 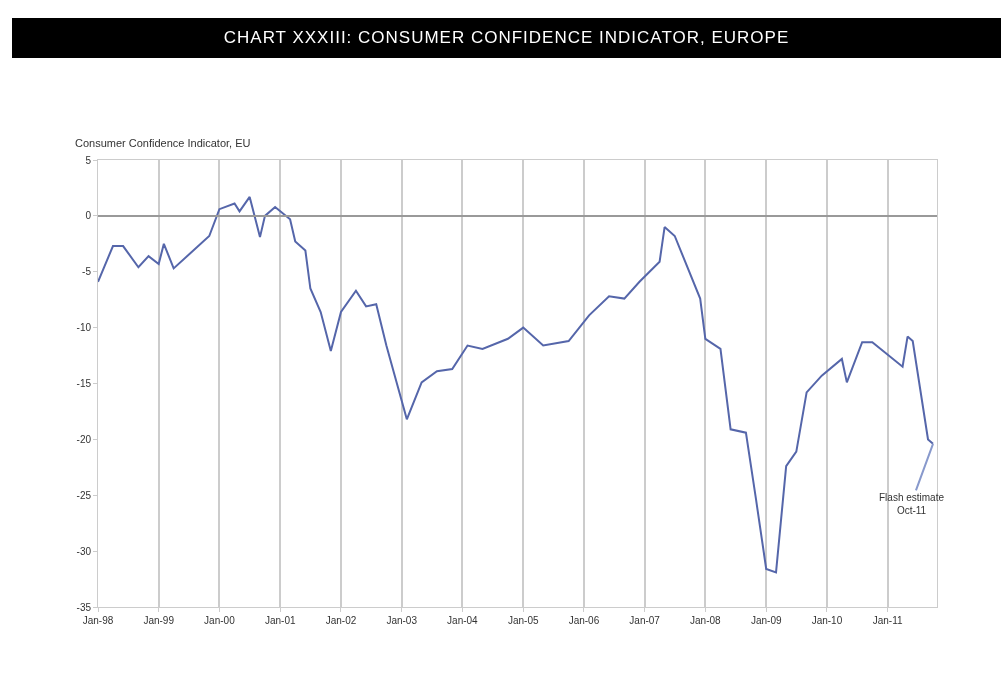 What do you see at coordinates (402, 620) in the screenshot?
I see `x-tick-label: Jan-03` at bounding box center [402, 620].